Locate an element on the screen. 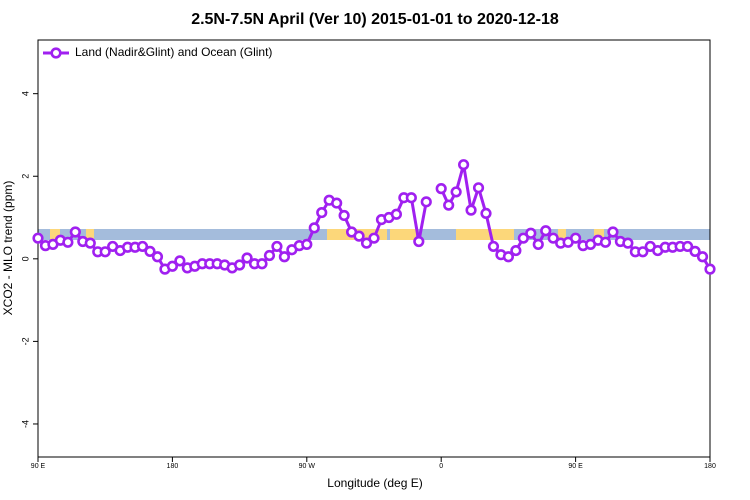 The image size is (750, 500). legend-label: Land (Nadir&Glint) and Ocean (Glint) is located at coordinates (173, 52).